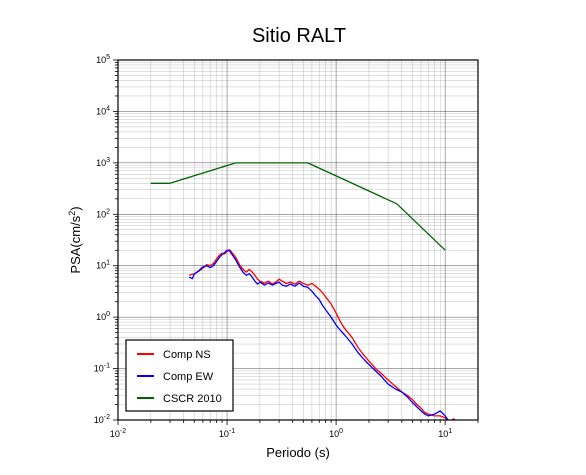 The height and width of the screenshot is (475, 586). What do you see at coordinates (187, 355) in the screenshot?
I see `legend-label-comp-ns: Comp NS` at bounding box center [187, 355].